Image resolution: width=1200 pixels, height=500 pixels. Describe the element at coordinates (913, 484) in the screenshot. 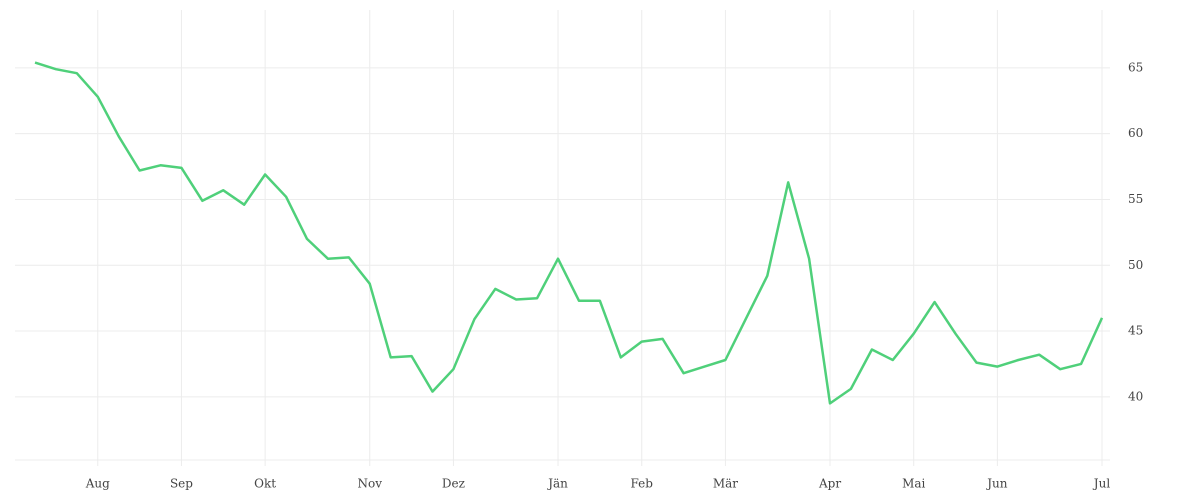

I see `x-tick-label: Mai` at that location.